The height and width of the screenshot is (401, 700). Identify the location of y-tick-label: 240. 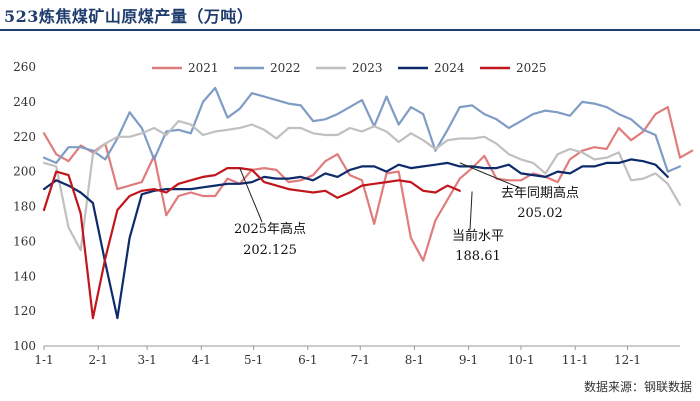
(24, 102).